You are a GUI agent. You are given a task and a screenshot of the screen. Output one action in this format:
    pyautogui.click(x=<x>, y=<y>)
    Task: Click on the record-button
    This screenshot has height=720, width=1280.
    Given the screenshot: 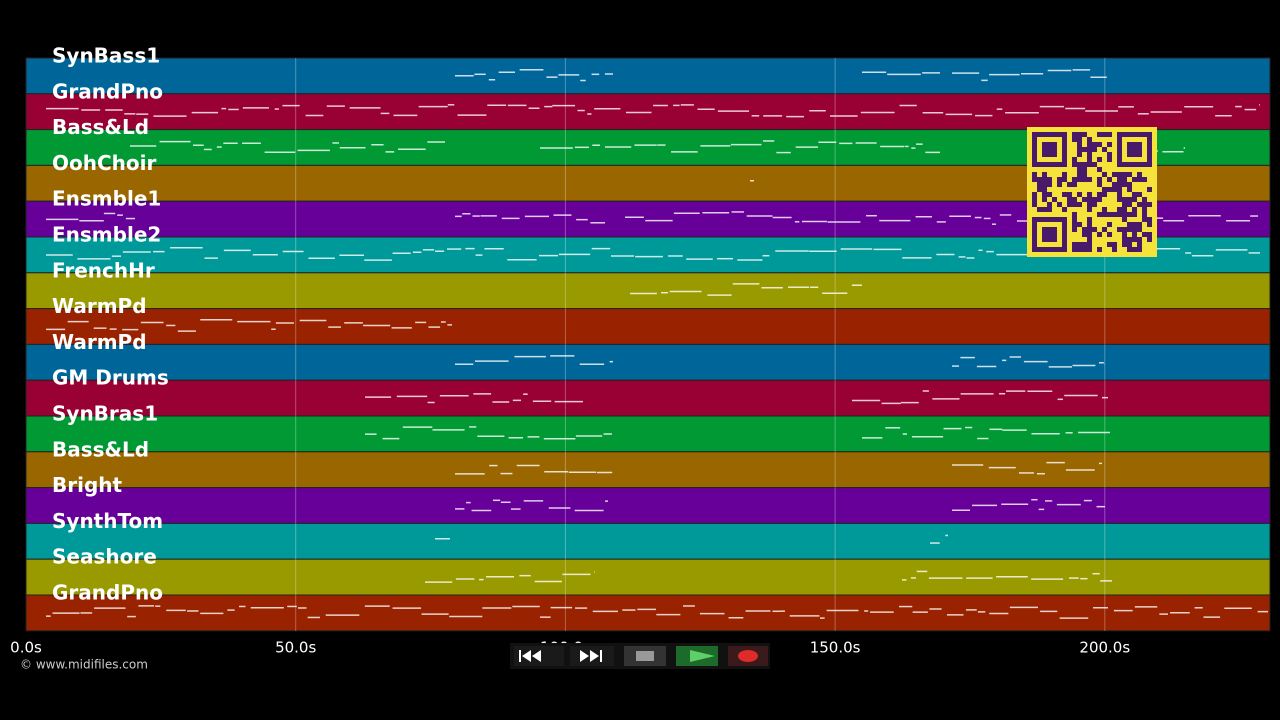 What is the action you would take?
    pyautogui.click(x=748, y=656)
    